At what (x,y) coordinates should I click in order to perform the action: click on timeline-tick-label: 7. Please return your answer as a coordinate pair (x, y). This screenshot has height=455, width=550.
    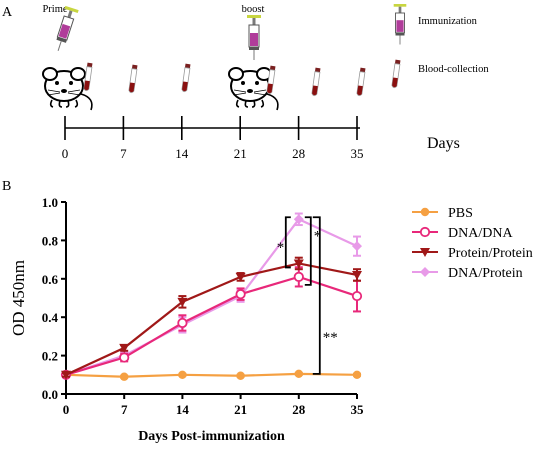
    Looking at the image, I should click on (123, 153).